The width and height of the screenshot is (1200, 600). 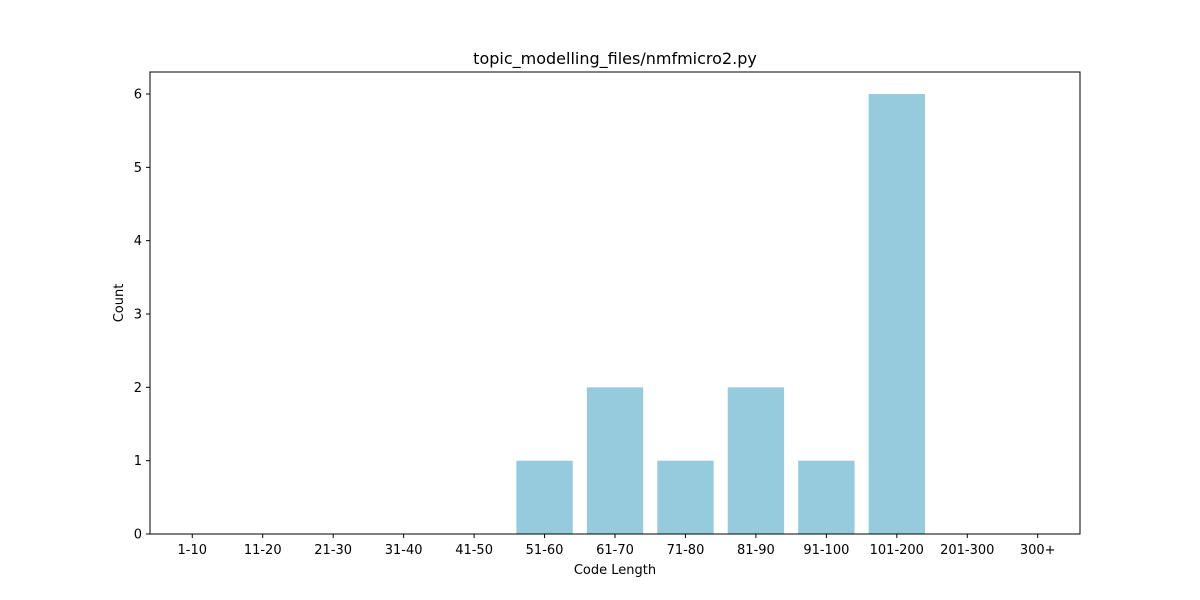 What do you see at coordinates (263, 550) in the screenshot?
I see `x-tick-label: 11-20` at bounding box center [263, 550].